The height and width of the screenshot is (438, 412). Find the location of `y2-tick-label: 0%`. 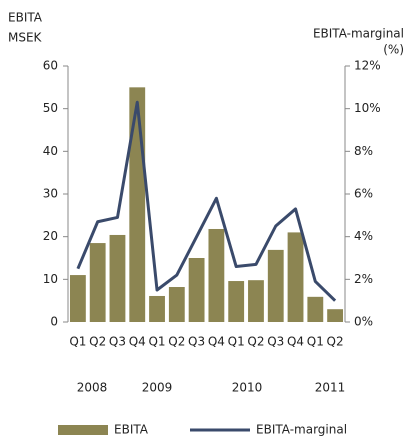

y2-tick-label: 0% is located at coordinates (363, 322).